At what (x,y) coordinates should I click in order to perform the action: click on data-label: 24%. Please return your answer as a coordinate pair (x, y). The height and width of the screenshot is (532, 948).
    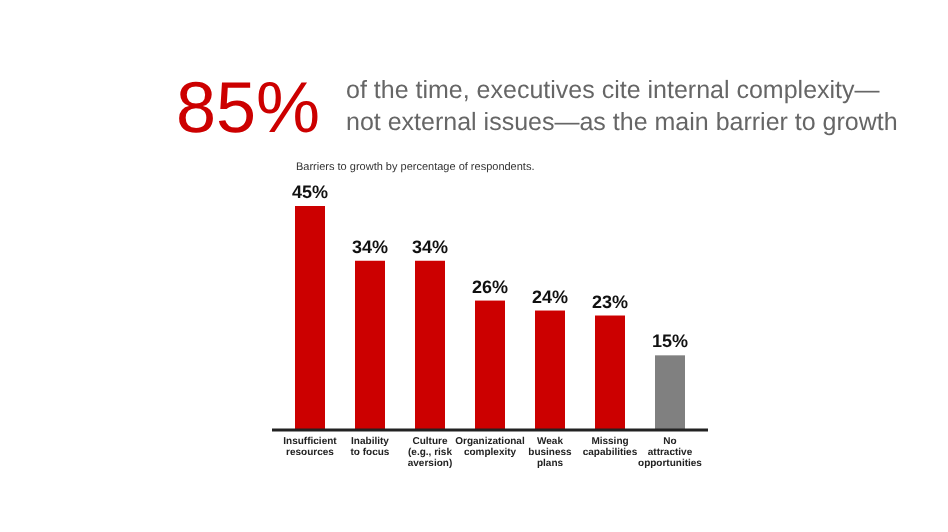
    Looking at the image, I should click on (550, 296).